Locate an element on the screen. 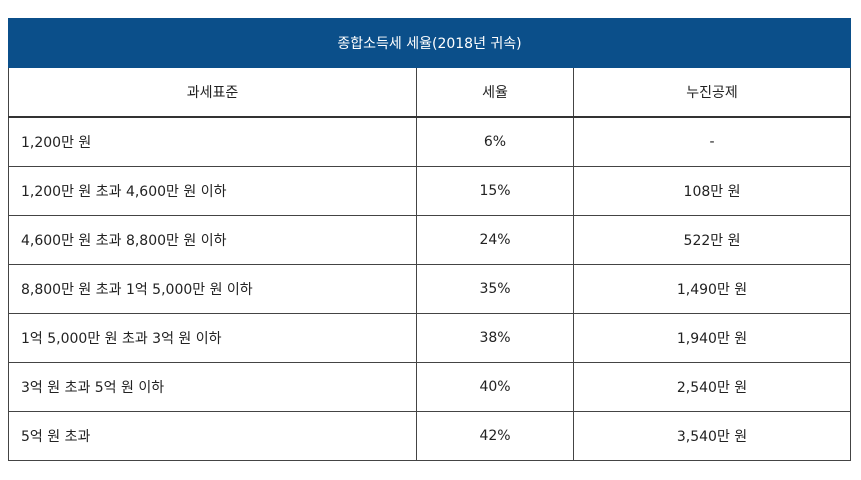  tax-rate-cell: 24% is located at coordinates (495, 240).